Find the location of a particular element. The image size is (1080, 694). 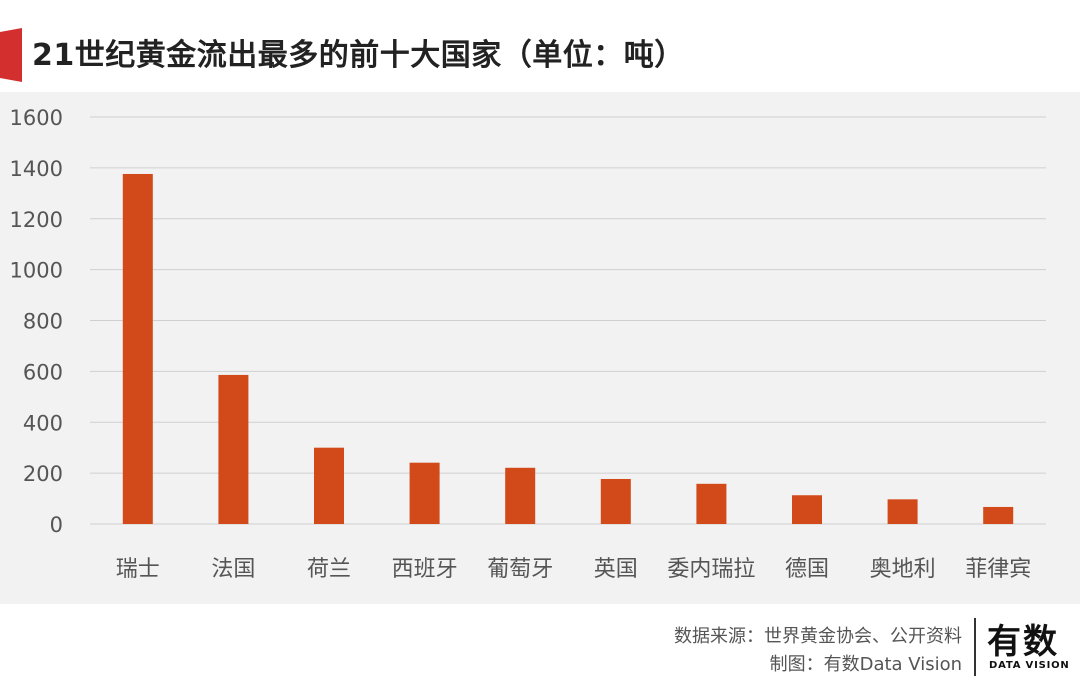

x-tick-label: 英国 is located at coordinates (616, 569).